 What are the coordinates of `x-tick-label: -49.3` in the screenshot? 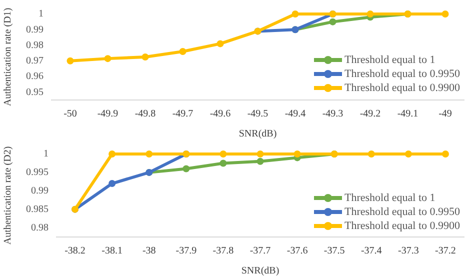 It's located at (333, 114).